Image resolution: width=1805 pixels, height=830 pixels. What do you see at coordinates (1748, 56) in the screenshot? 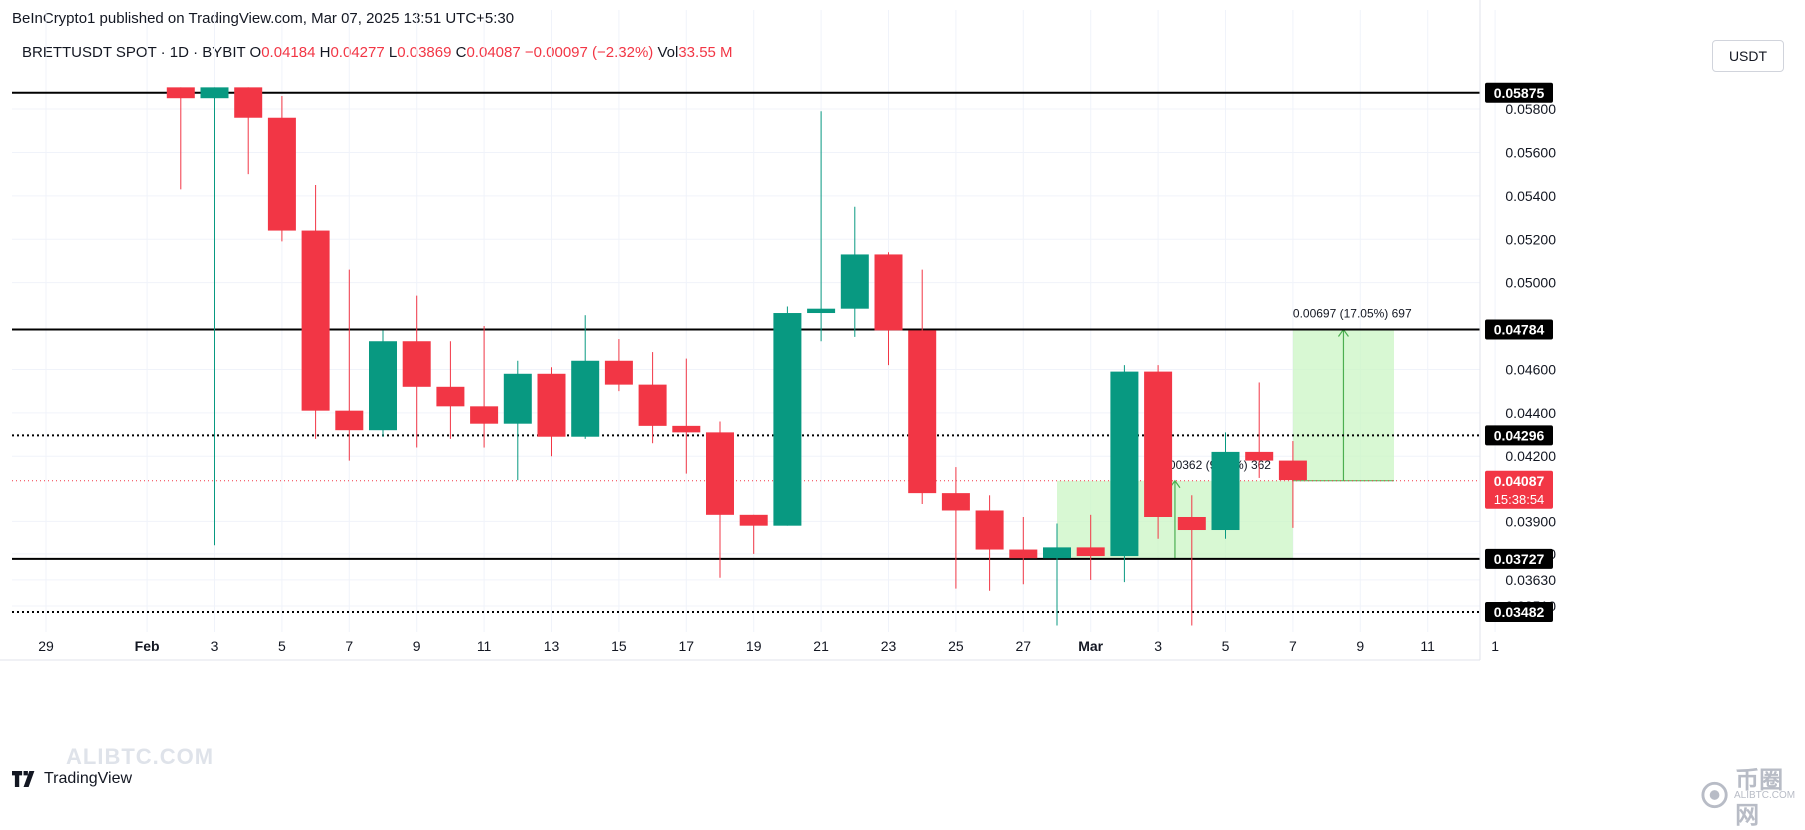
I see `currency-button: USDT` at bounding box center [1748, 56].